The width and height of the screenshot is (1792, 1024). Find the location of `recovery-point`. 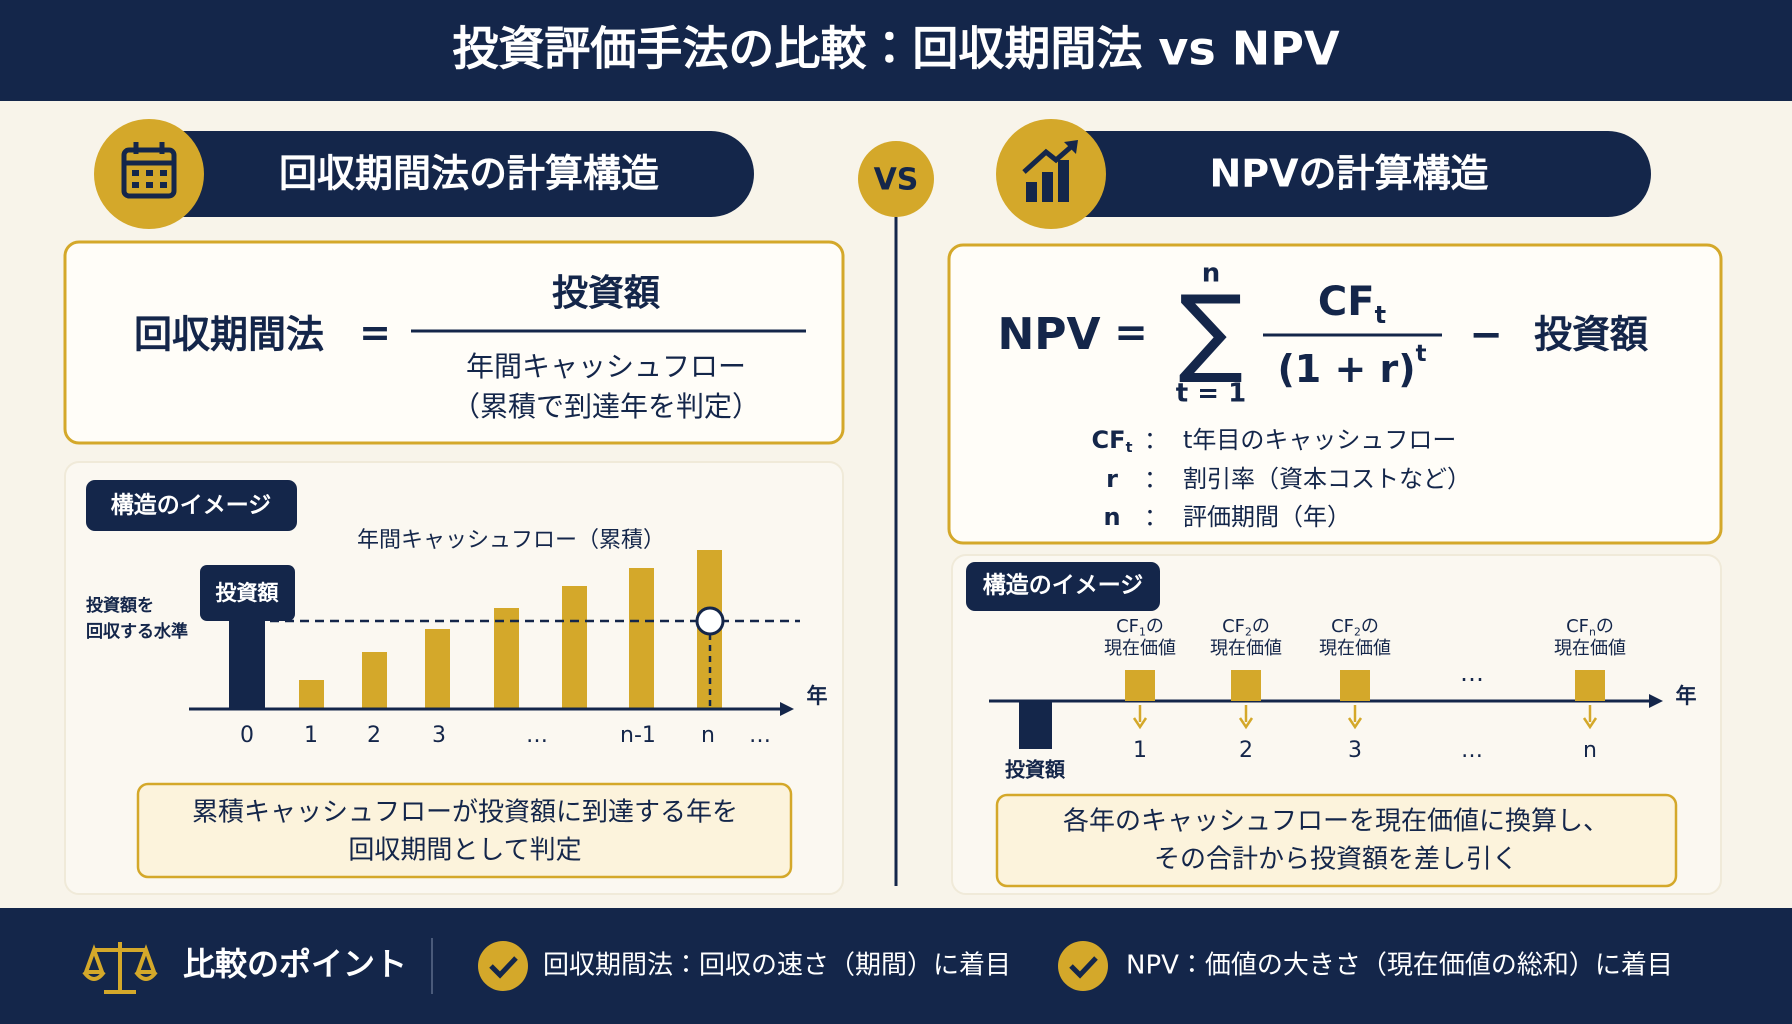

recovery-point is located at coordinates (710, 621).